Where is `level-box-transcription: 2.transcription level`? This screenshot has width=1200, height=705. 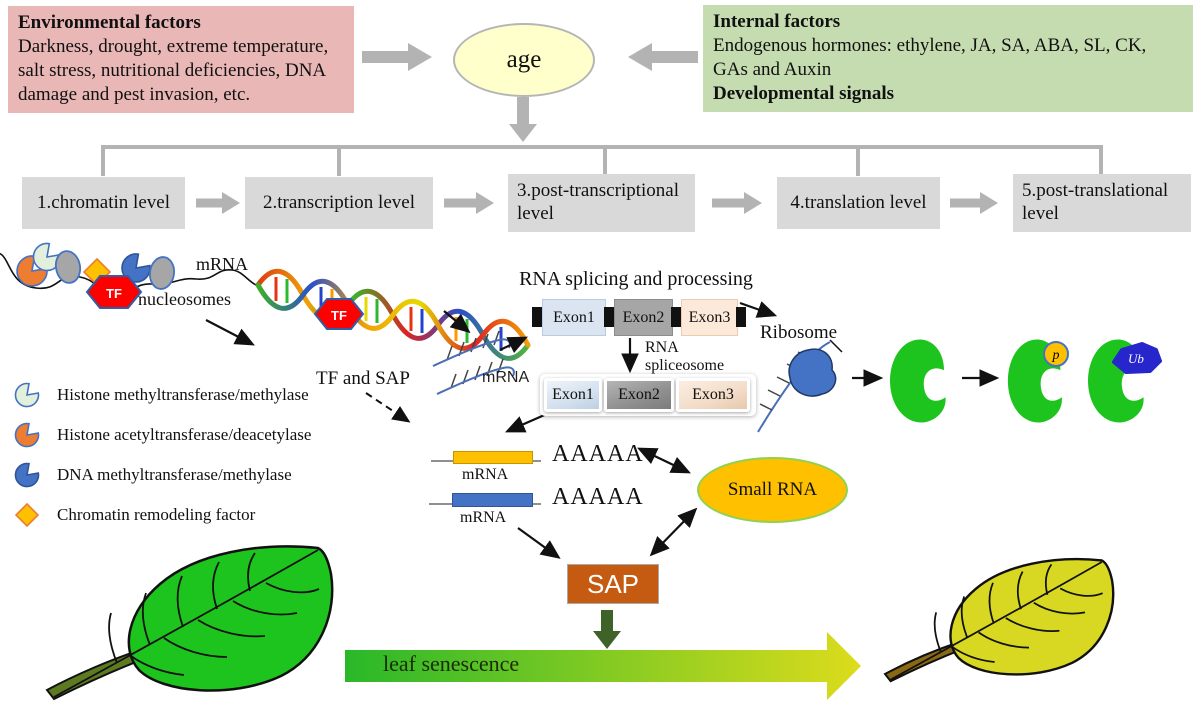 level-box-transcription: 2.transcription level is located at coordinates (339, 203).